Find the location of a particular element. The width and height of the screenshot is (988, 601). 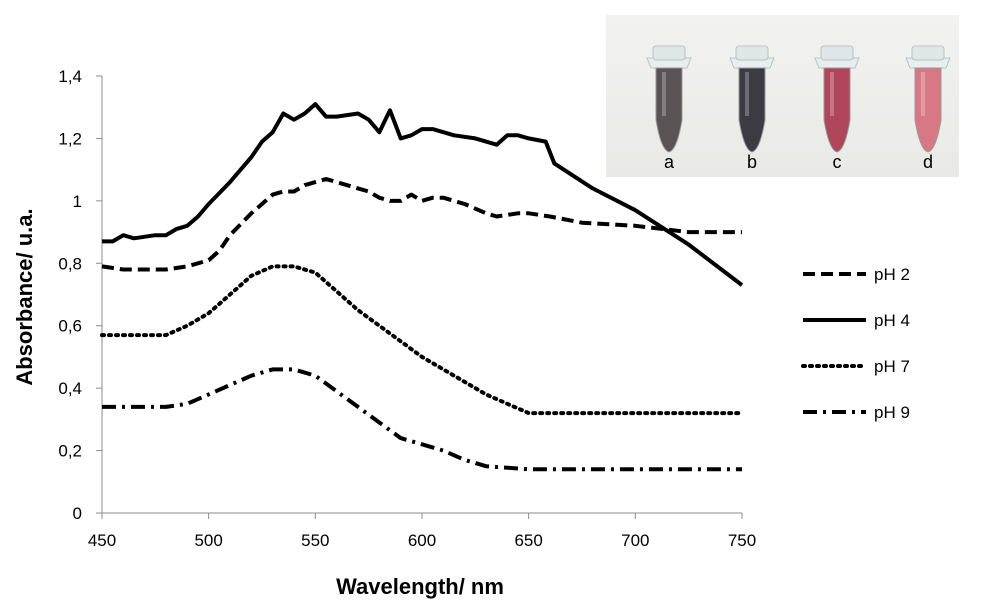

tube-label: a is located at coordinates (669, 162).